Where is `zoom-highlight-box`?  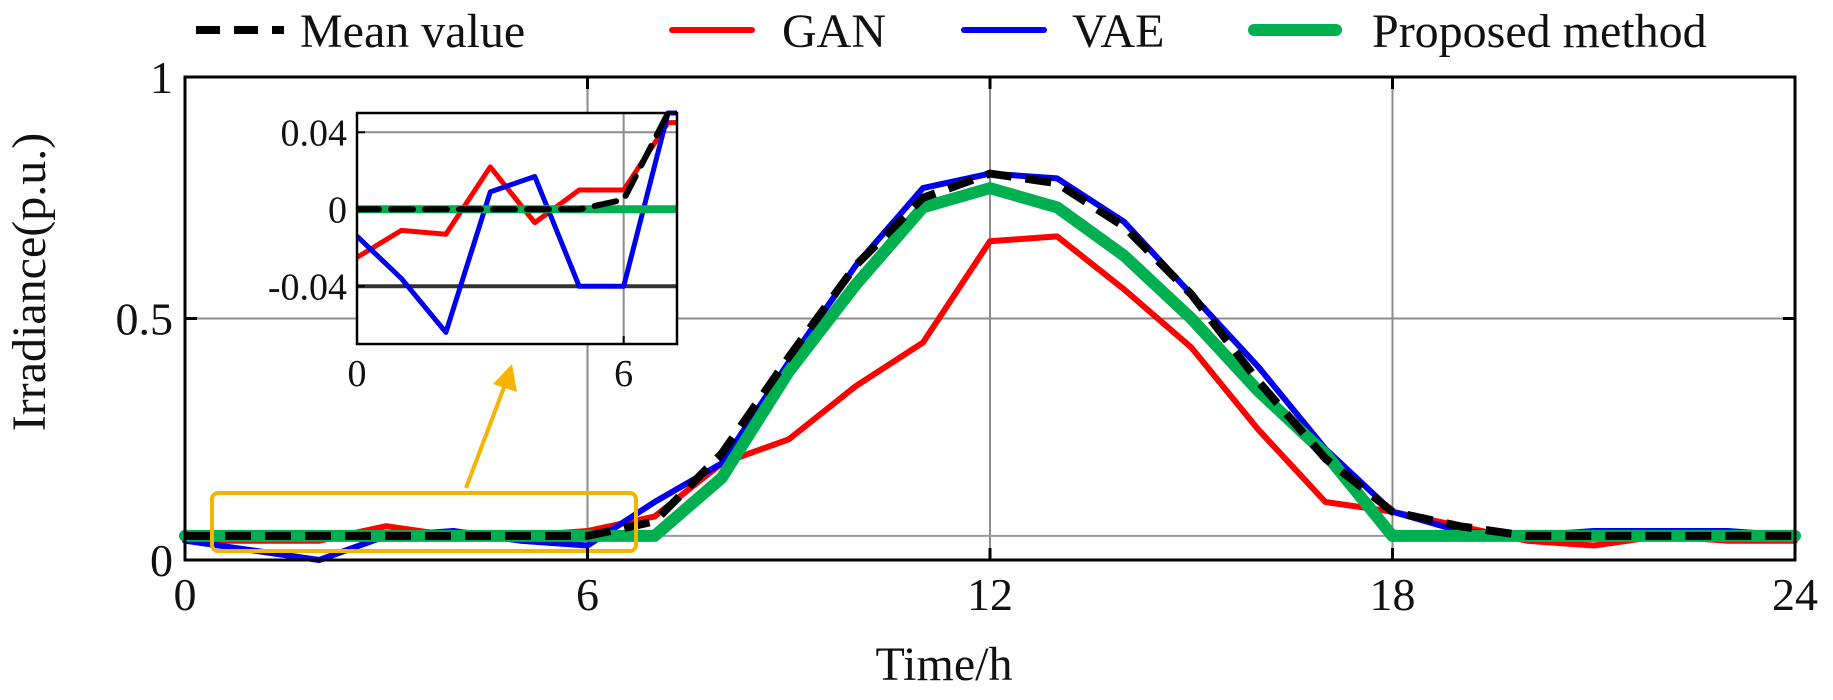 zoom-highlight-box is located at coordinates (424, 522).